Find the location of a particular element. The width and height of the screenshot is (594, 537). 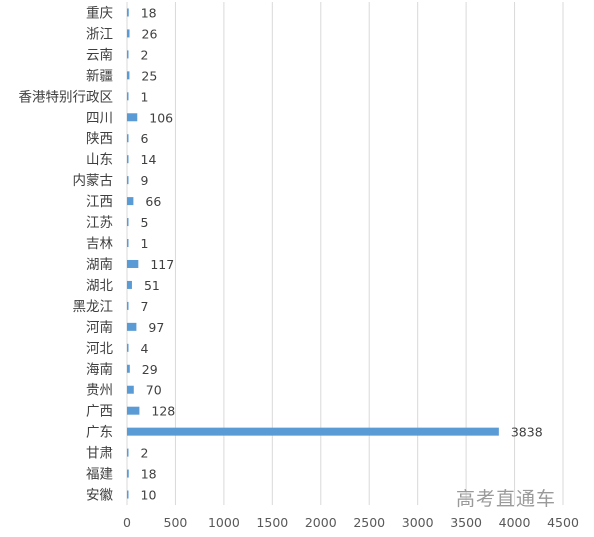

data-label: 9 is located at coordinates (145, 180).